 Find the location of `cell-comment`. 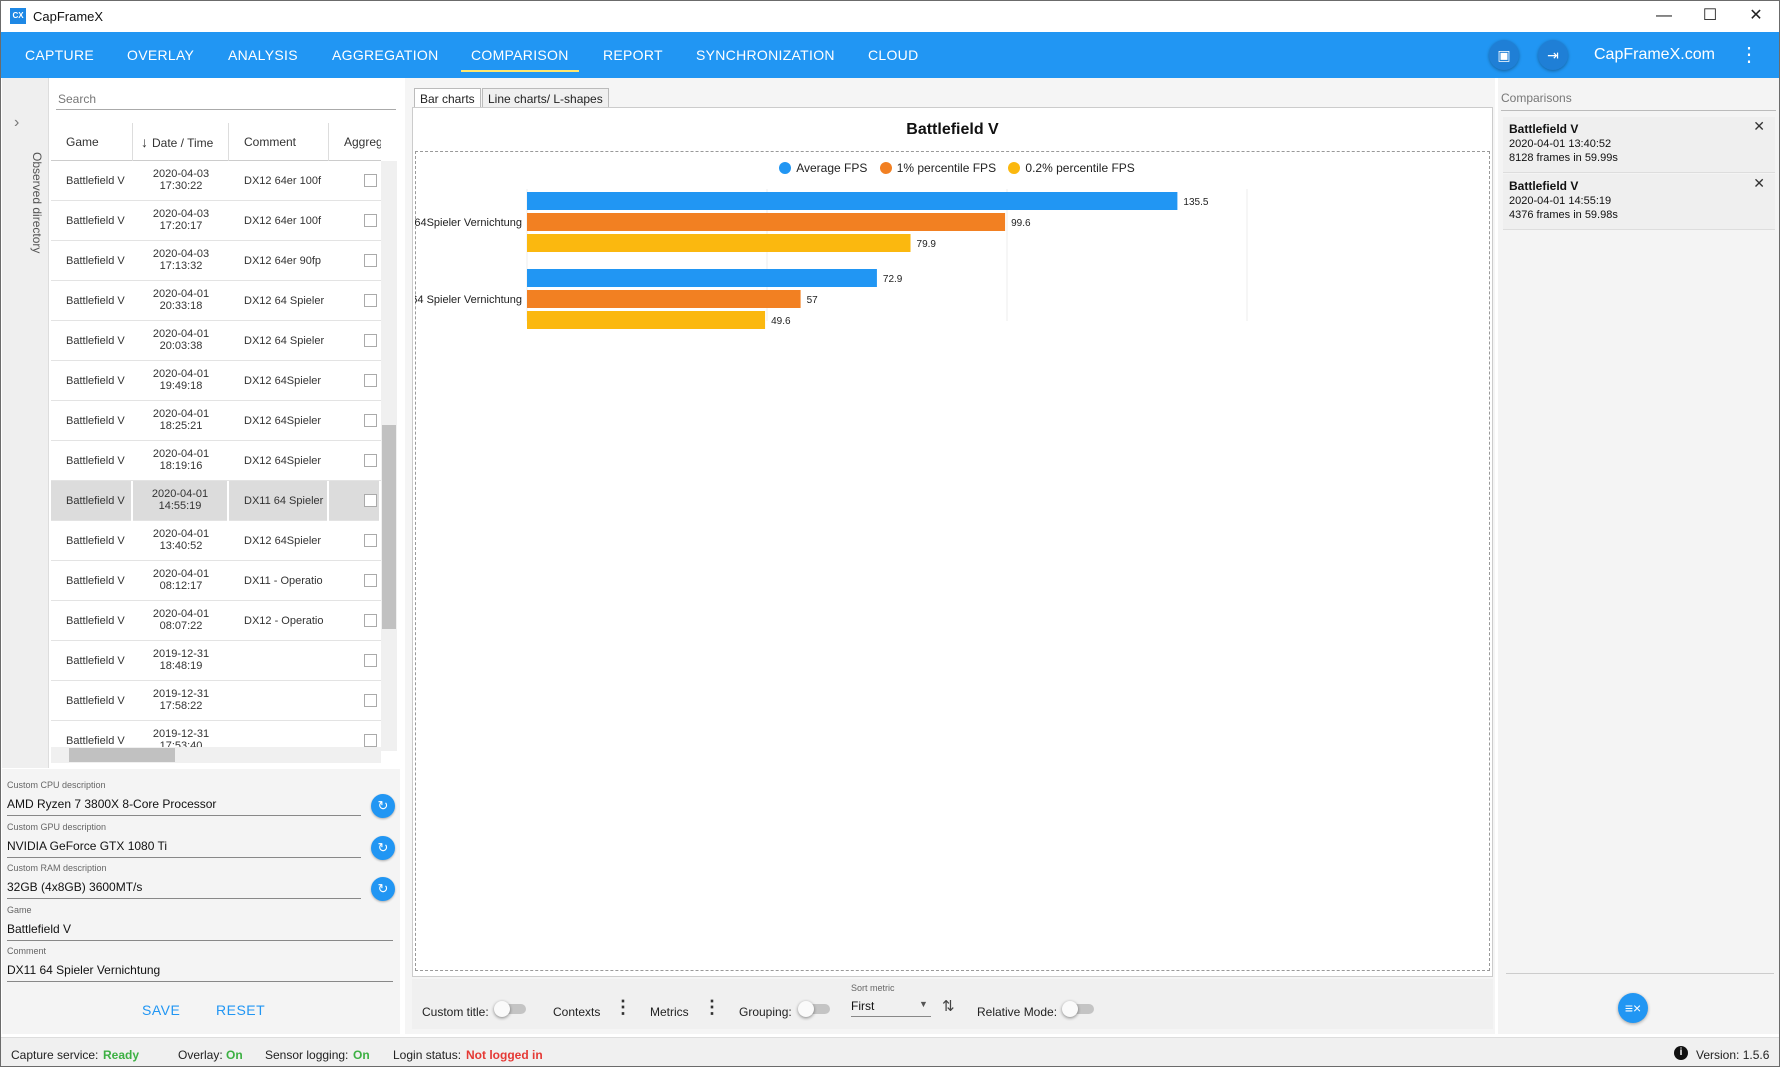

cell-comment is located at coordinates (279, 661).